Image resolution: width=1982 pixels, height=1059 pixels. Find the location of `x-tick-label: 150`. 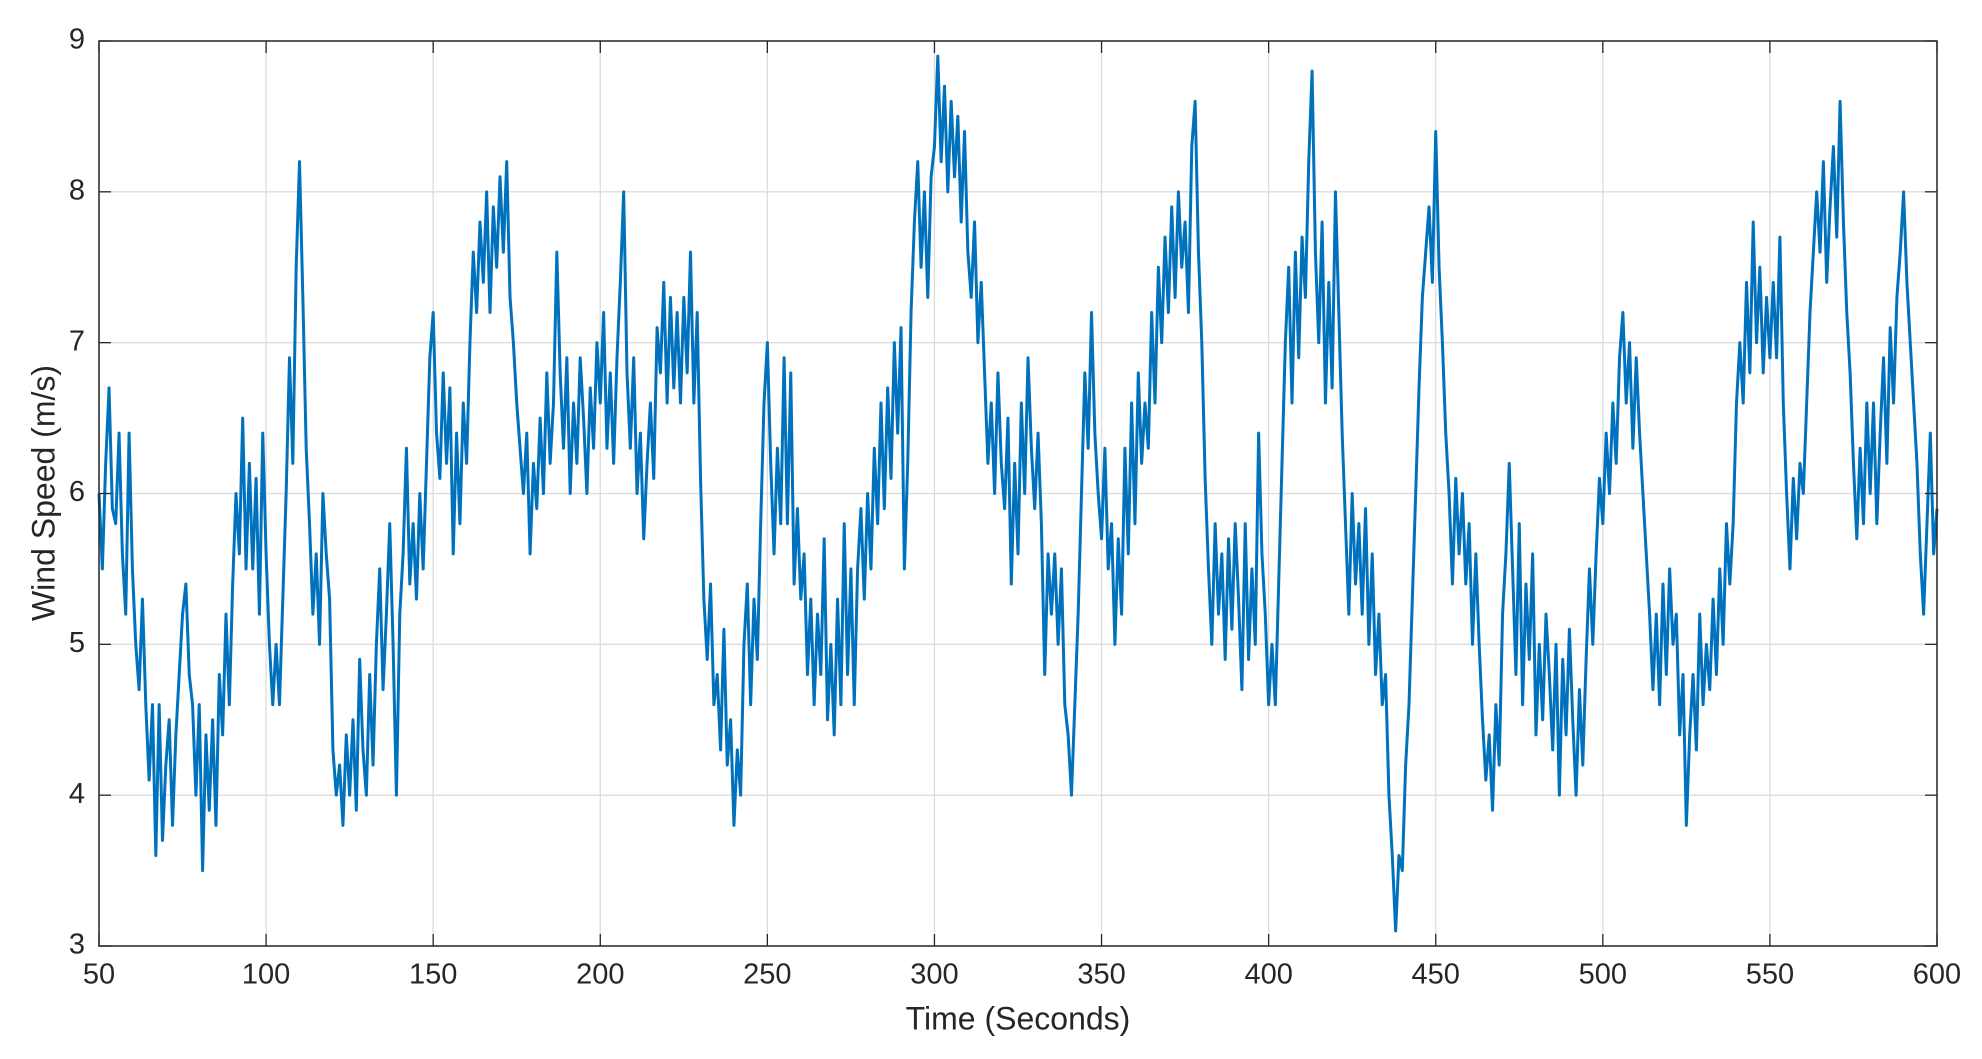

x-tick-label: 150 is located at coordinates (433, 975).